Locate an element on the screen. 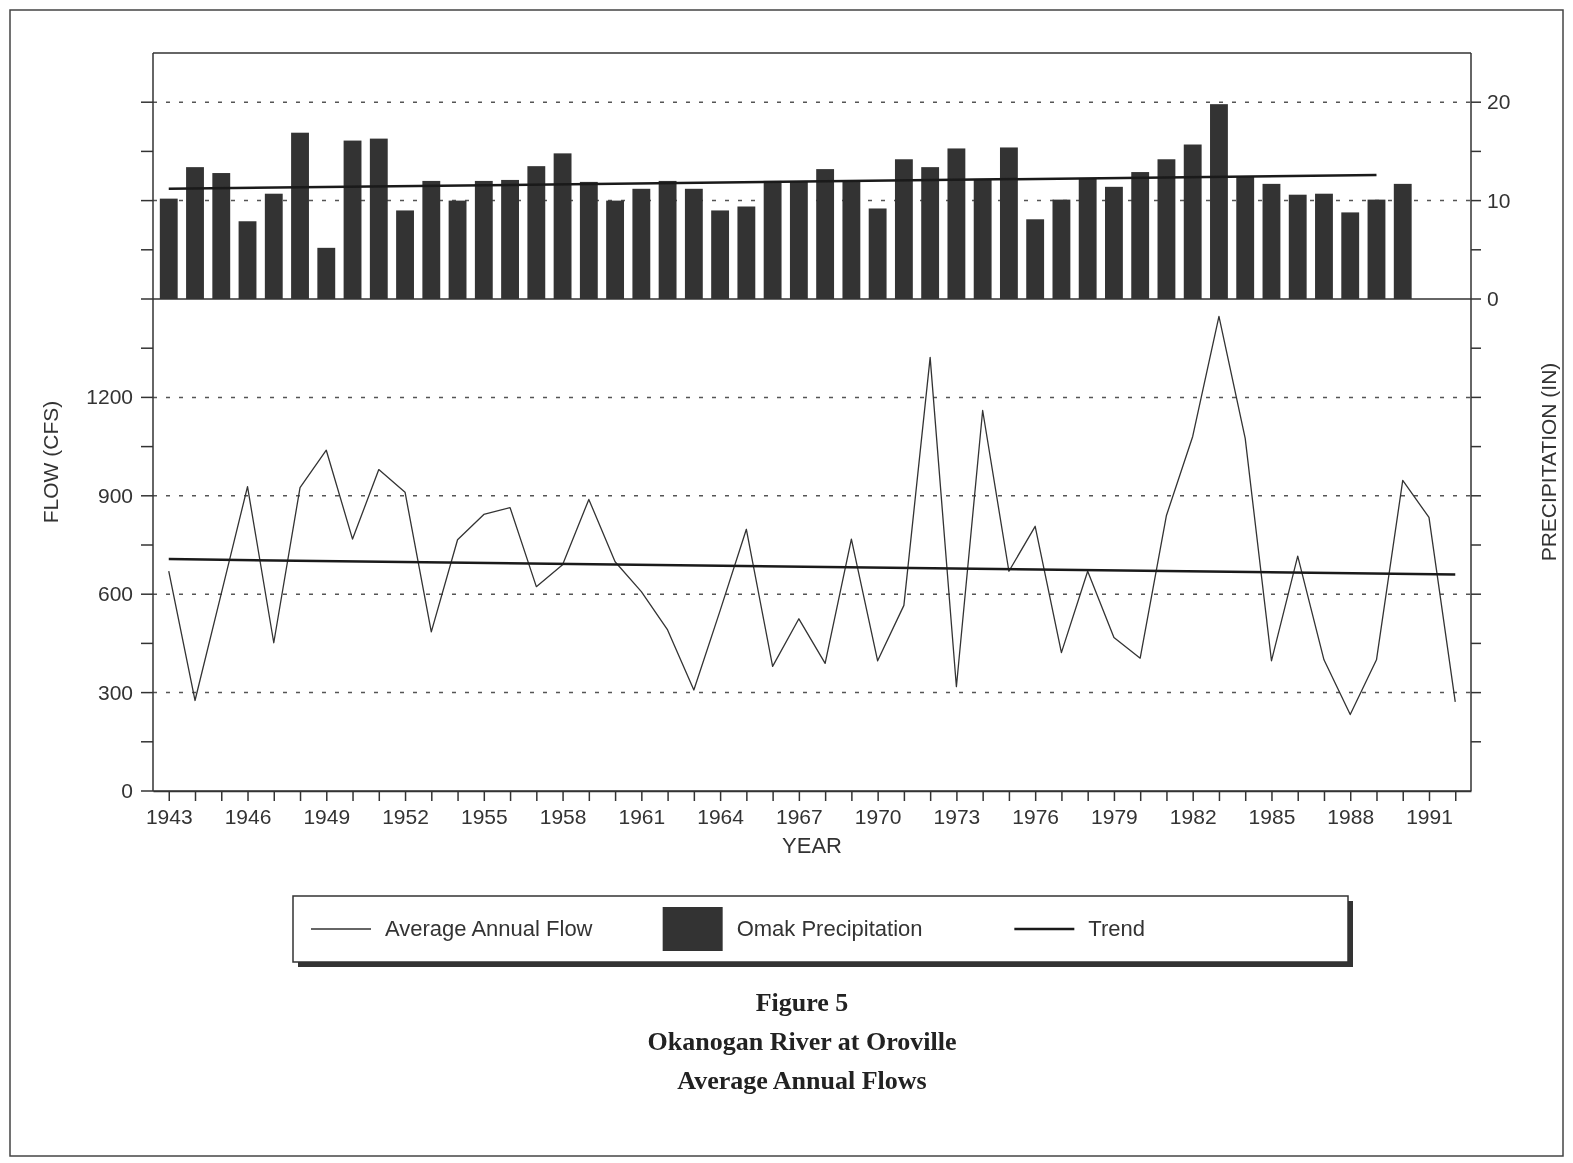  x-tick-label: 1985 is located at coordinates (1272, 816).